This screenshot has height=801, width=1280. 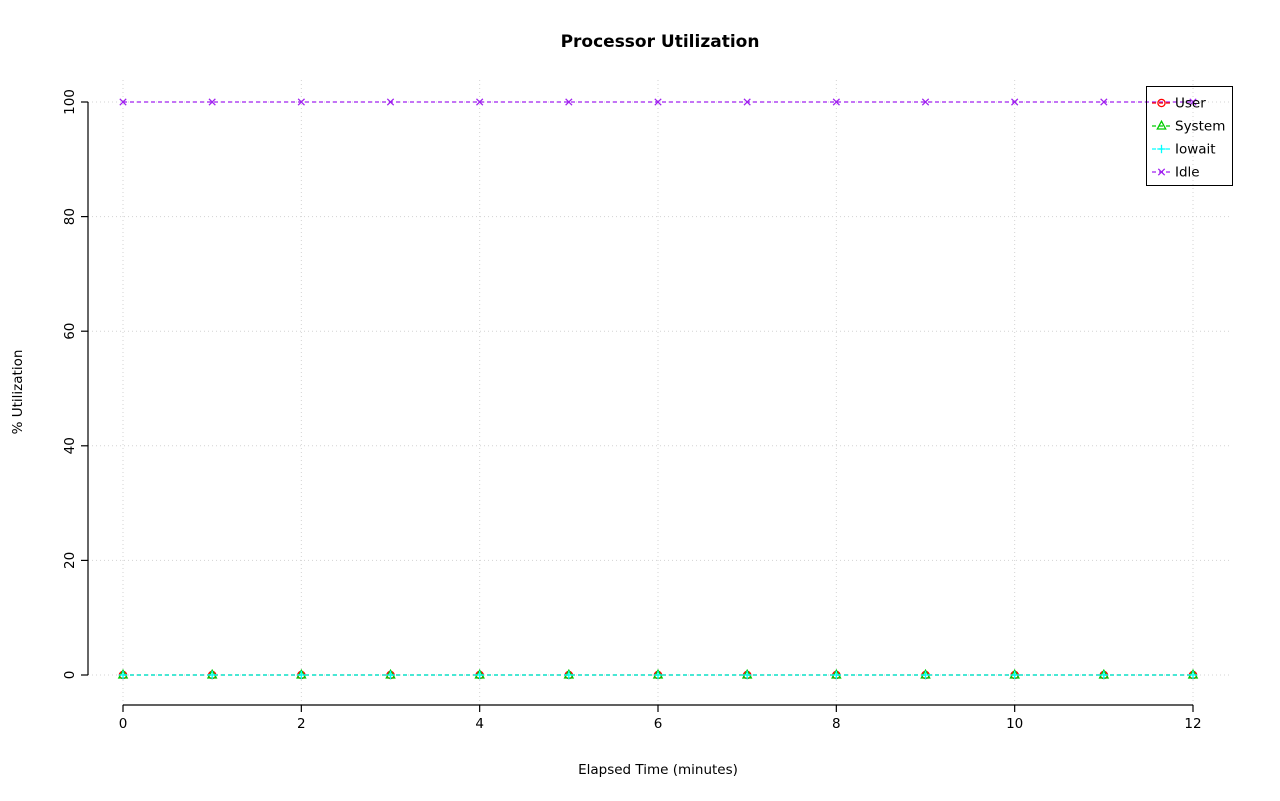 What do you see at coordinates (70, 331) in the screenshot?
I see `svg-text: 60` at bounding box center [70, 331].